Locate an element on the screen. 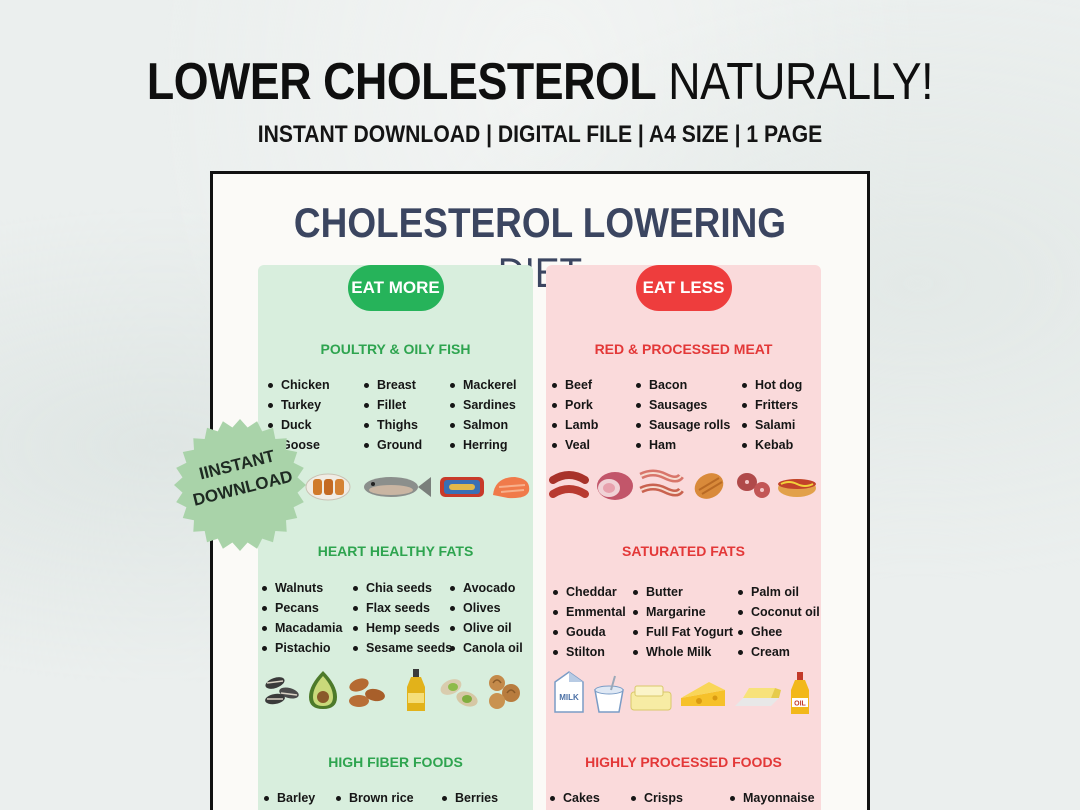 The height and width of the screenshot is (810, 1080). poultry-list-2: Breast Fillet Thighs Ground is located at coordinates (392, 415).